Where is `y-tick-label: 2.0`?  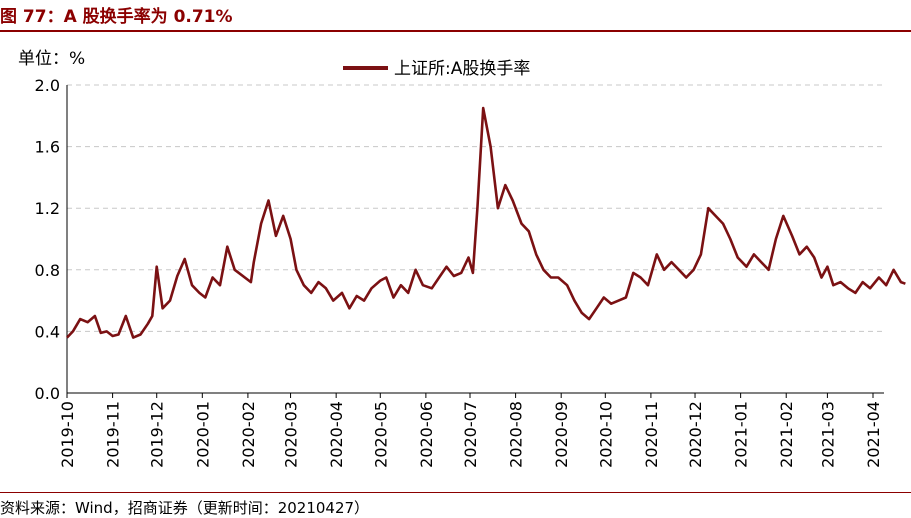 y-tick-label: 2.0 is located at coordinates (47, 85).